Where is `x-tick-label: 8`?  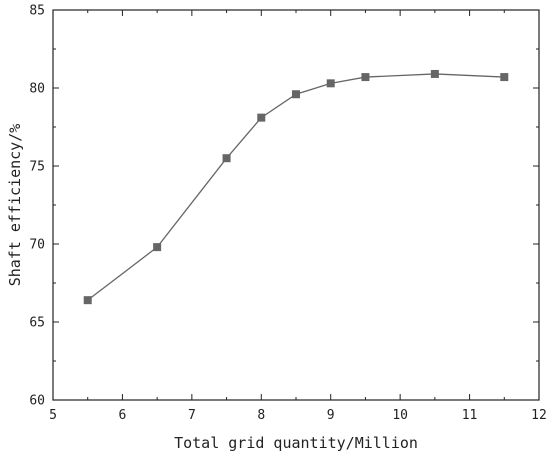 x-tick-label: 8 is located at coordinates (261, 415).